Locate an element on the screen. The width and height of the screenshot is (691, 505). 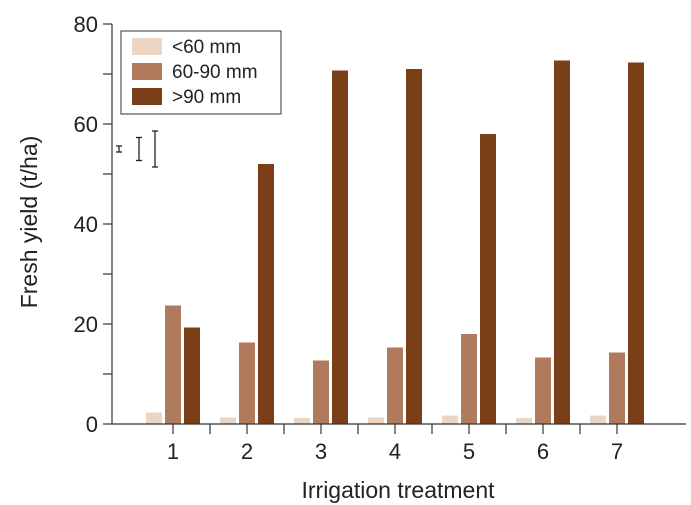
x-tick-label: 5 is located at coordinates (469, 451).